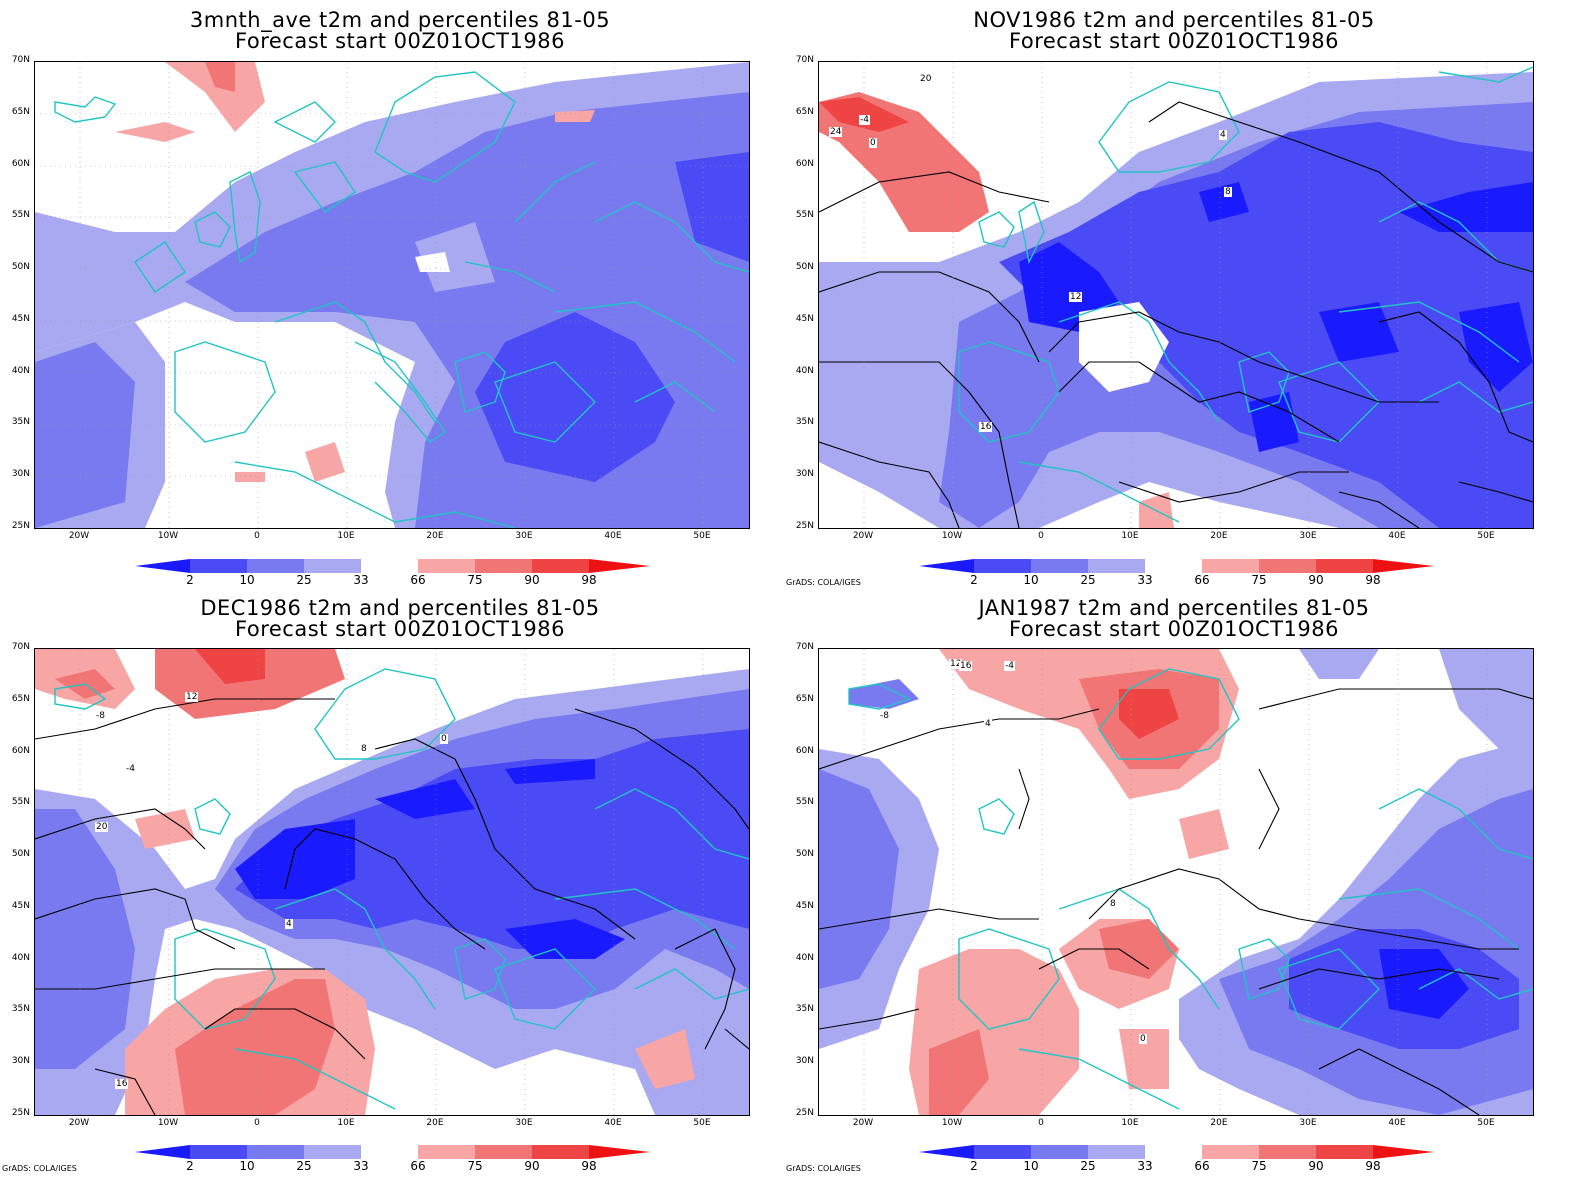 This screenshot has height=1196, width=1596. Describe the element at coordinates (836, 132) in the screenshot. I see `contour-label: 24` at that location.